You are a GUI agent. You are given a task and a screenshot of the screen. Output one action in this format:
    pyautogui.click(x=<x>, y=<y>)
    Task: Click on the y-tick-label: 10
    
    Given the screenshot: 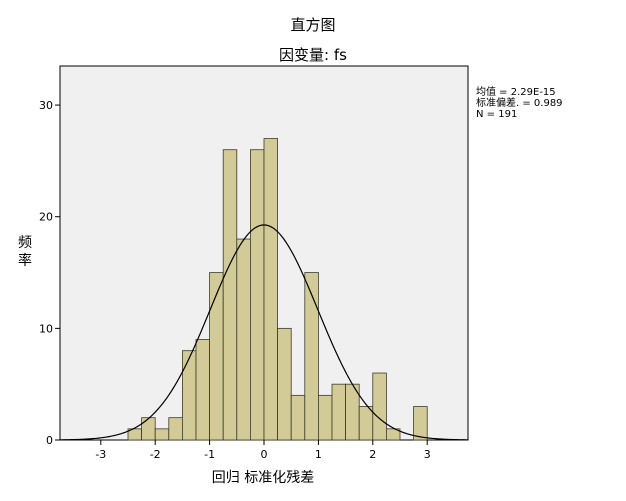 What is the action you would take?
    pyautogui.click(x=46, y=328)
    